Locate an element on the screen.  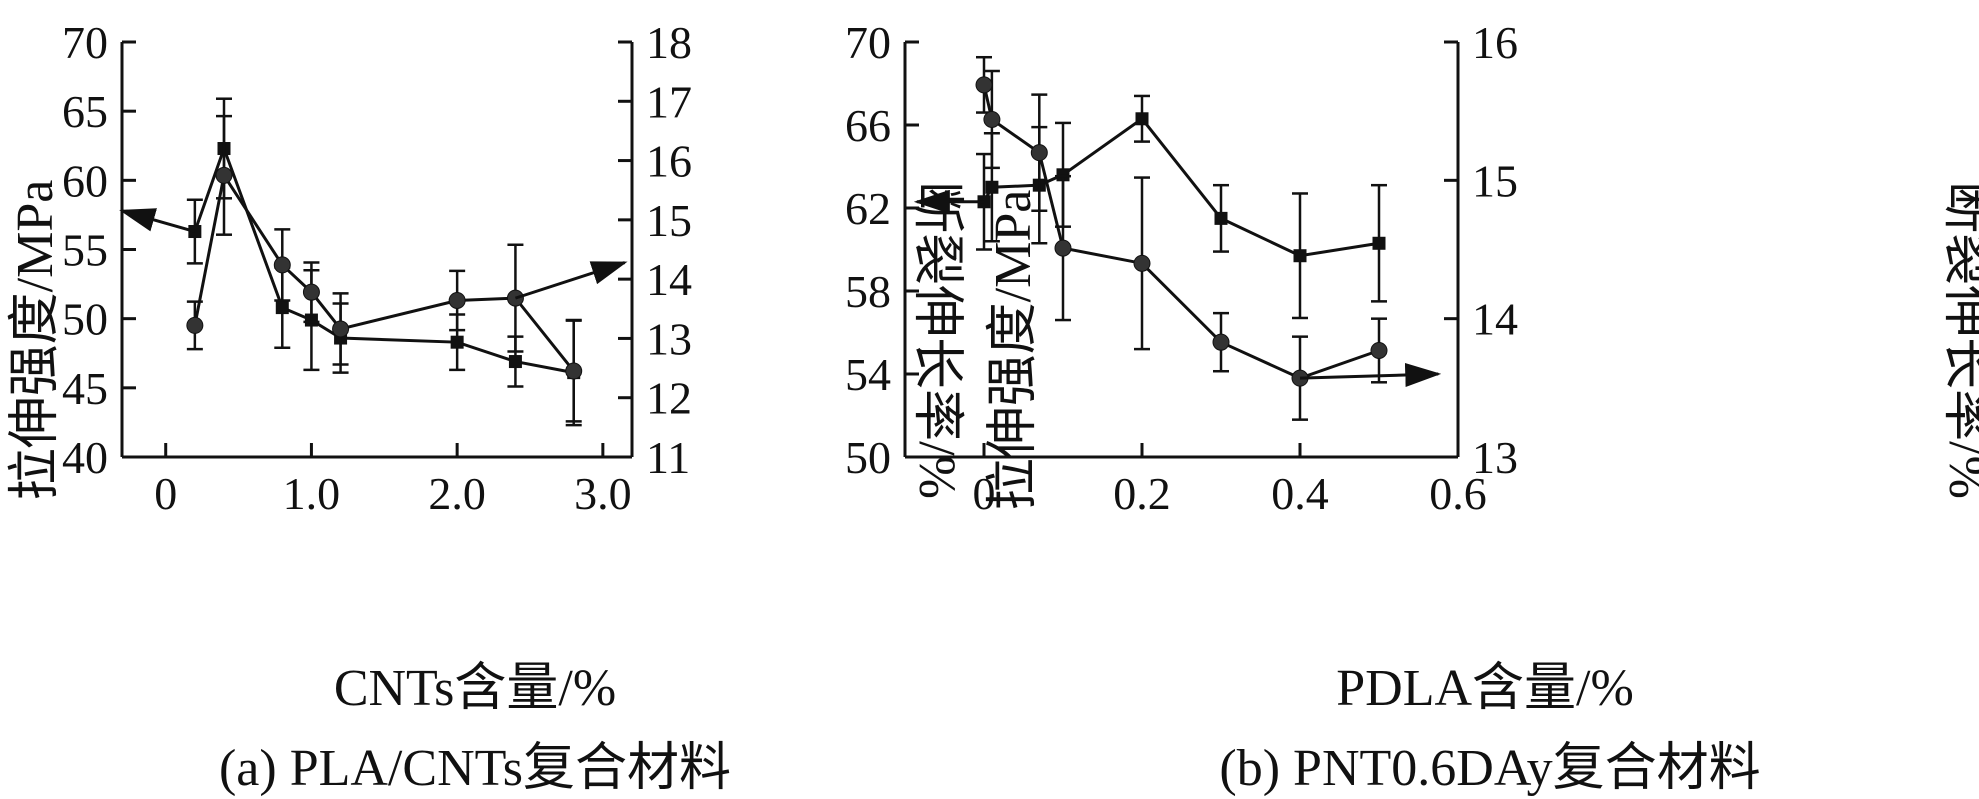
x-tick-label: 0.6 is located at coordinates (1458, 493).